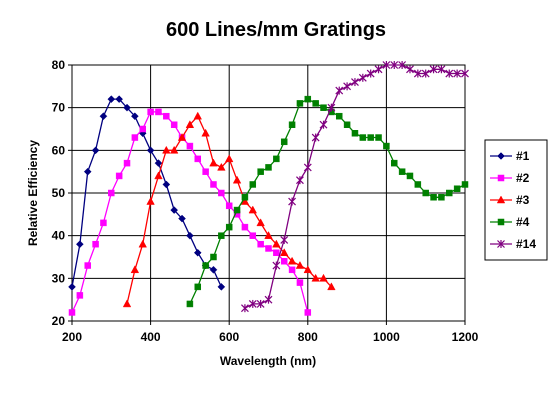 This screenshot has height=405, width=556. I want to click on y-axis-label: Relative Efficiency, so click(33, 193).